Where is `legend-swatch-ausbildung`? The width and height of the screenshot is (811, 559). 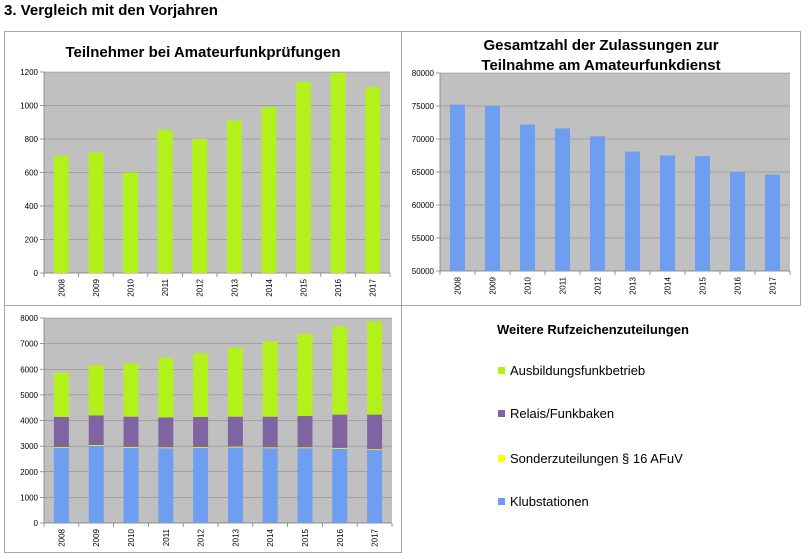
legend-swatch-ausbildung is located at coordinates (501, 370).